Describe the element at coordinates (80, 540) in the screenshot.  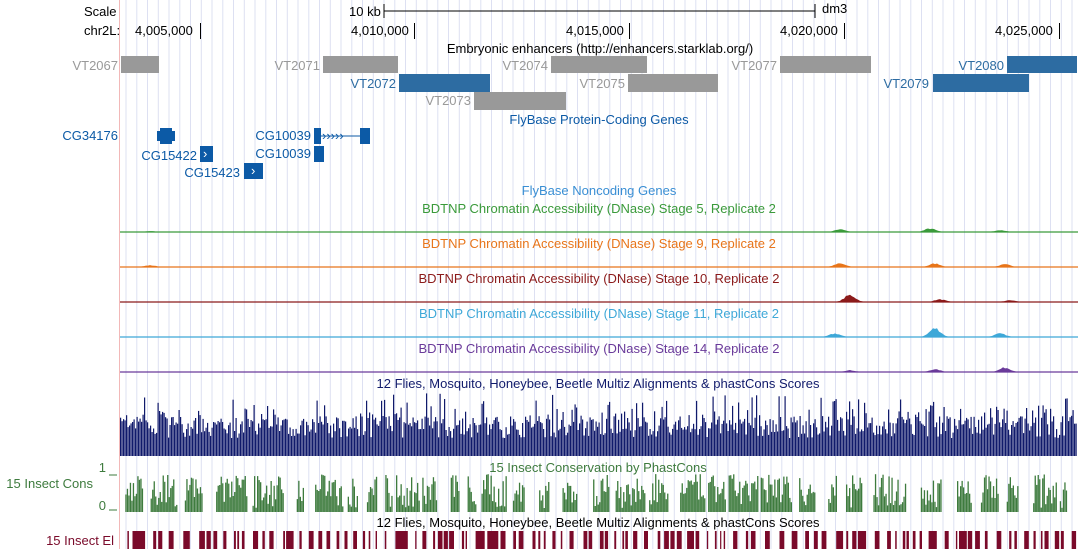
I see `insect-el-side-label: 15 Insect El` at that location.